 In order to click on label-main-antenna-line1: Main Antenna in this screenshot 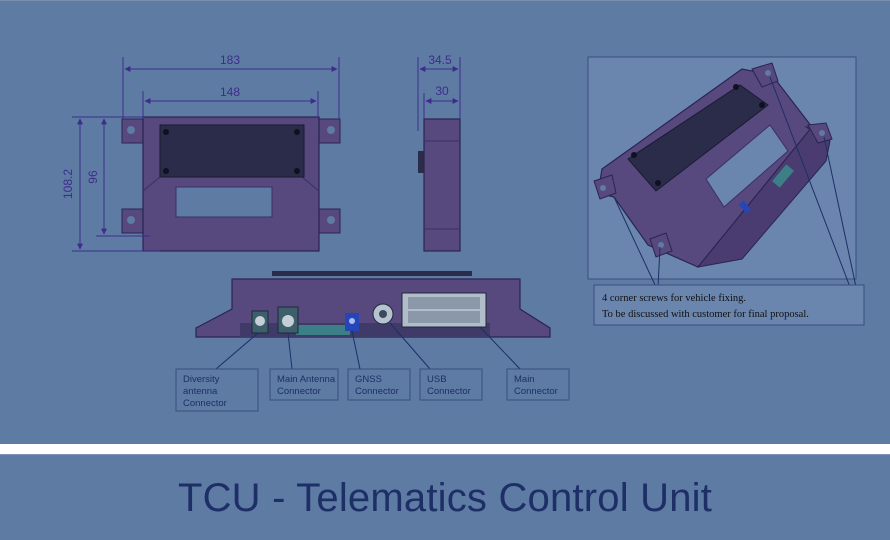, I will do `click(306, 379)`.